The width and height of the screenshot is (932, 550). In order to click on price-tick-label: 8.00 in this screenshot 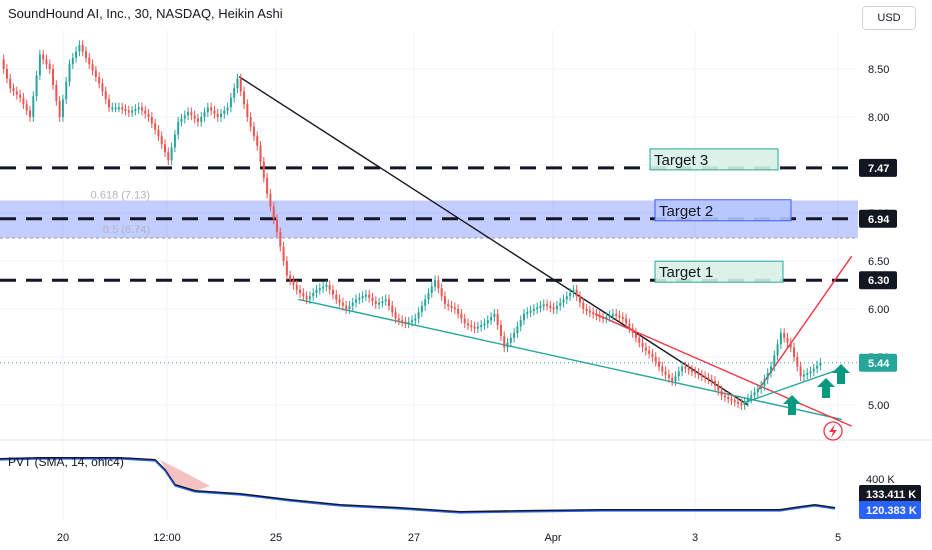, I will do `click(878, 118)`.